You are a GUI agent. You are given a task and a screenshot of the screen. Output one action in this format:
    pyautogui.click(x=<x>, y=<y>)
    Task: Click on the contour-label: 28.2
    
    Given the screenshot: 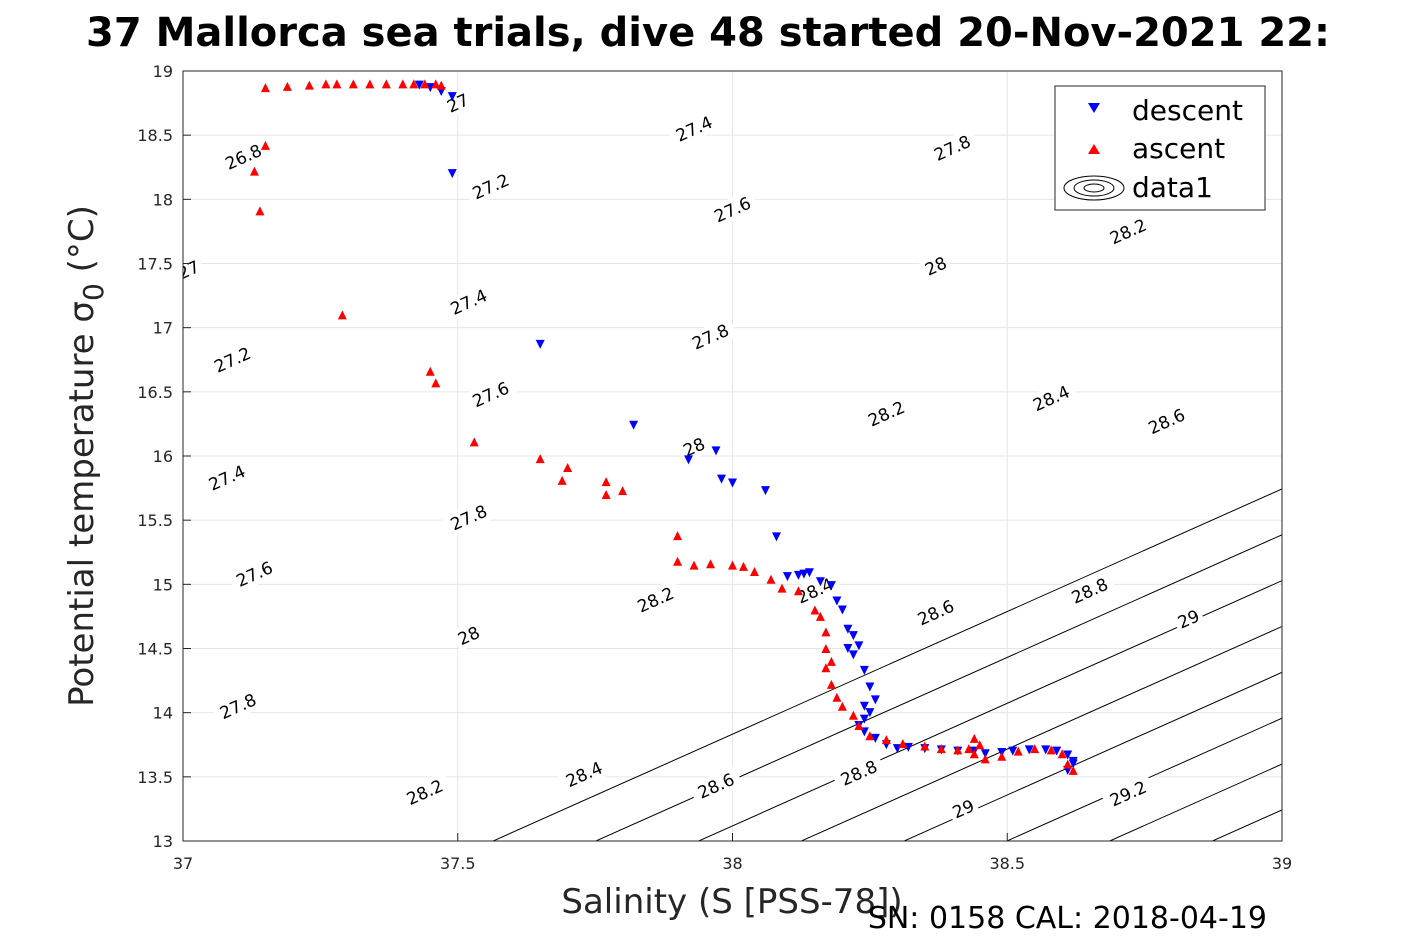 What is the action you would take?
    pyautogui.click(x=1128, y=231)
    